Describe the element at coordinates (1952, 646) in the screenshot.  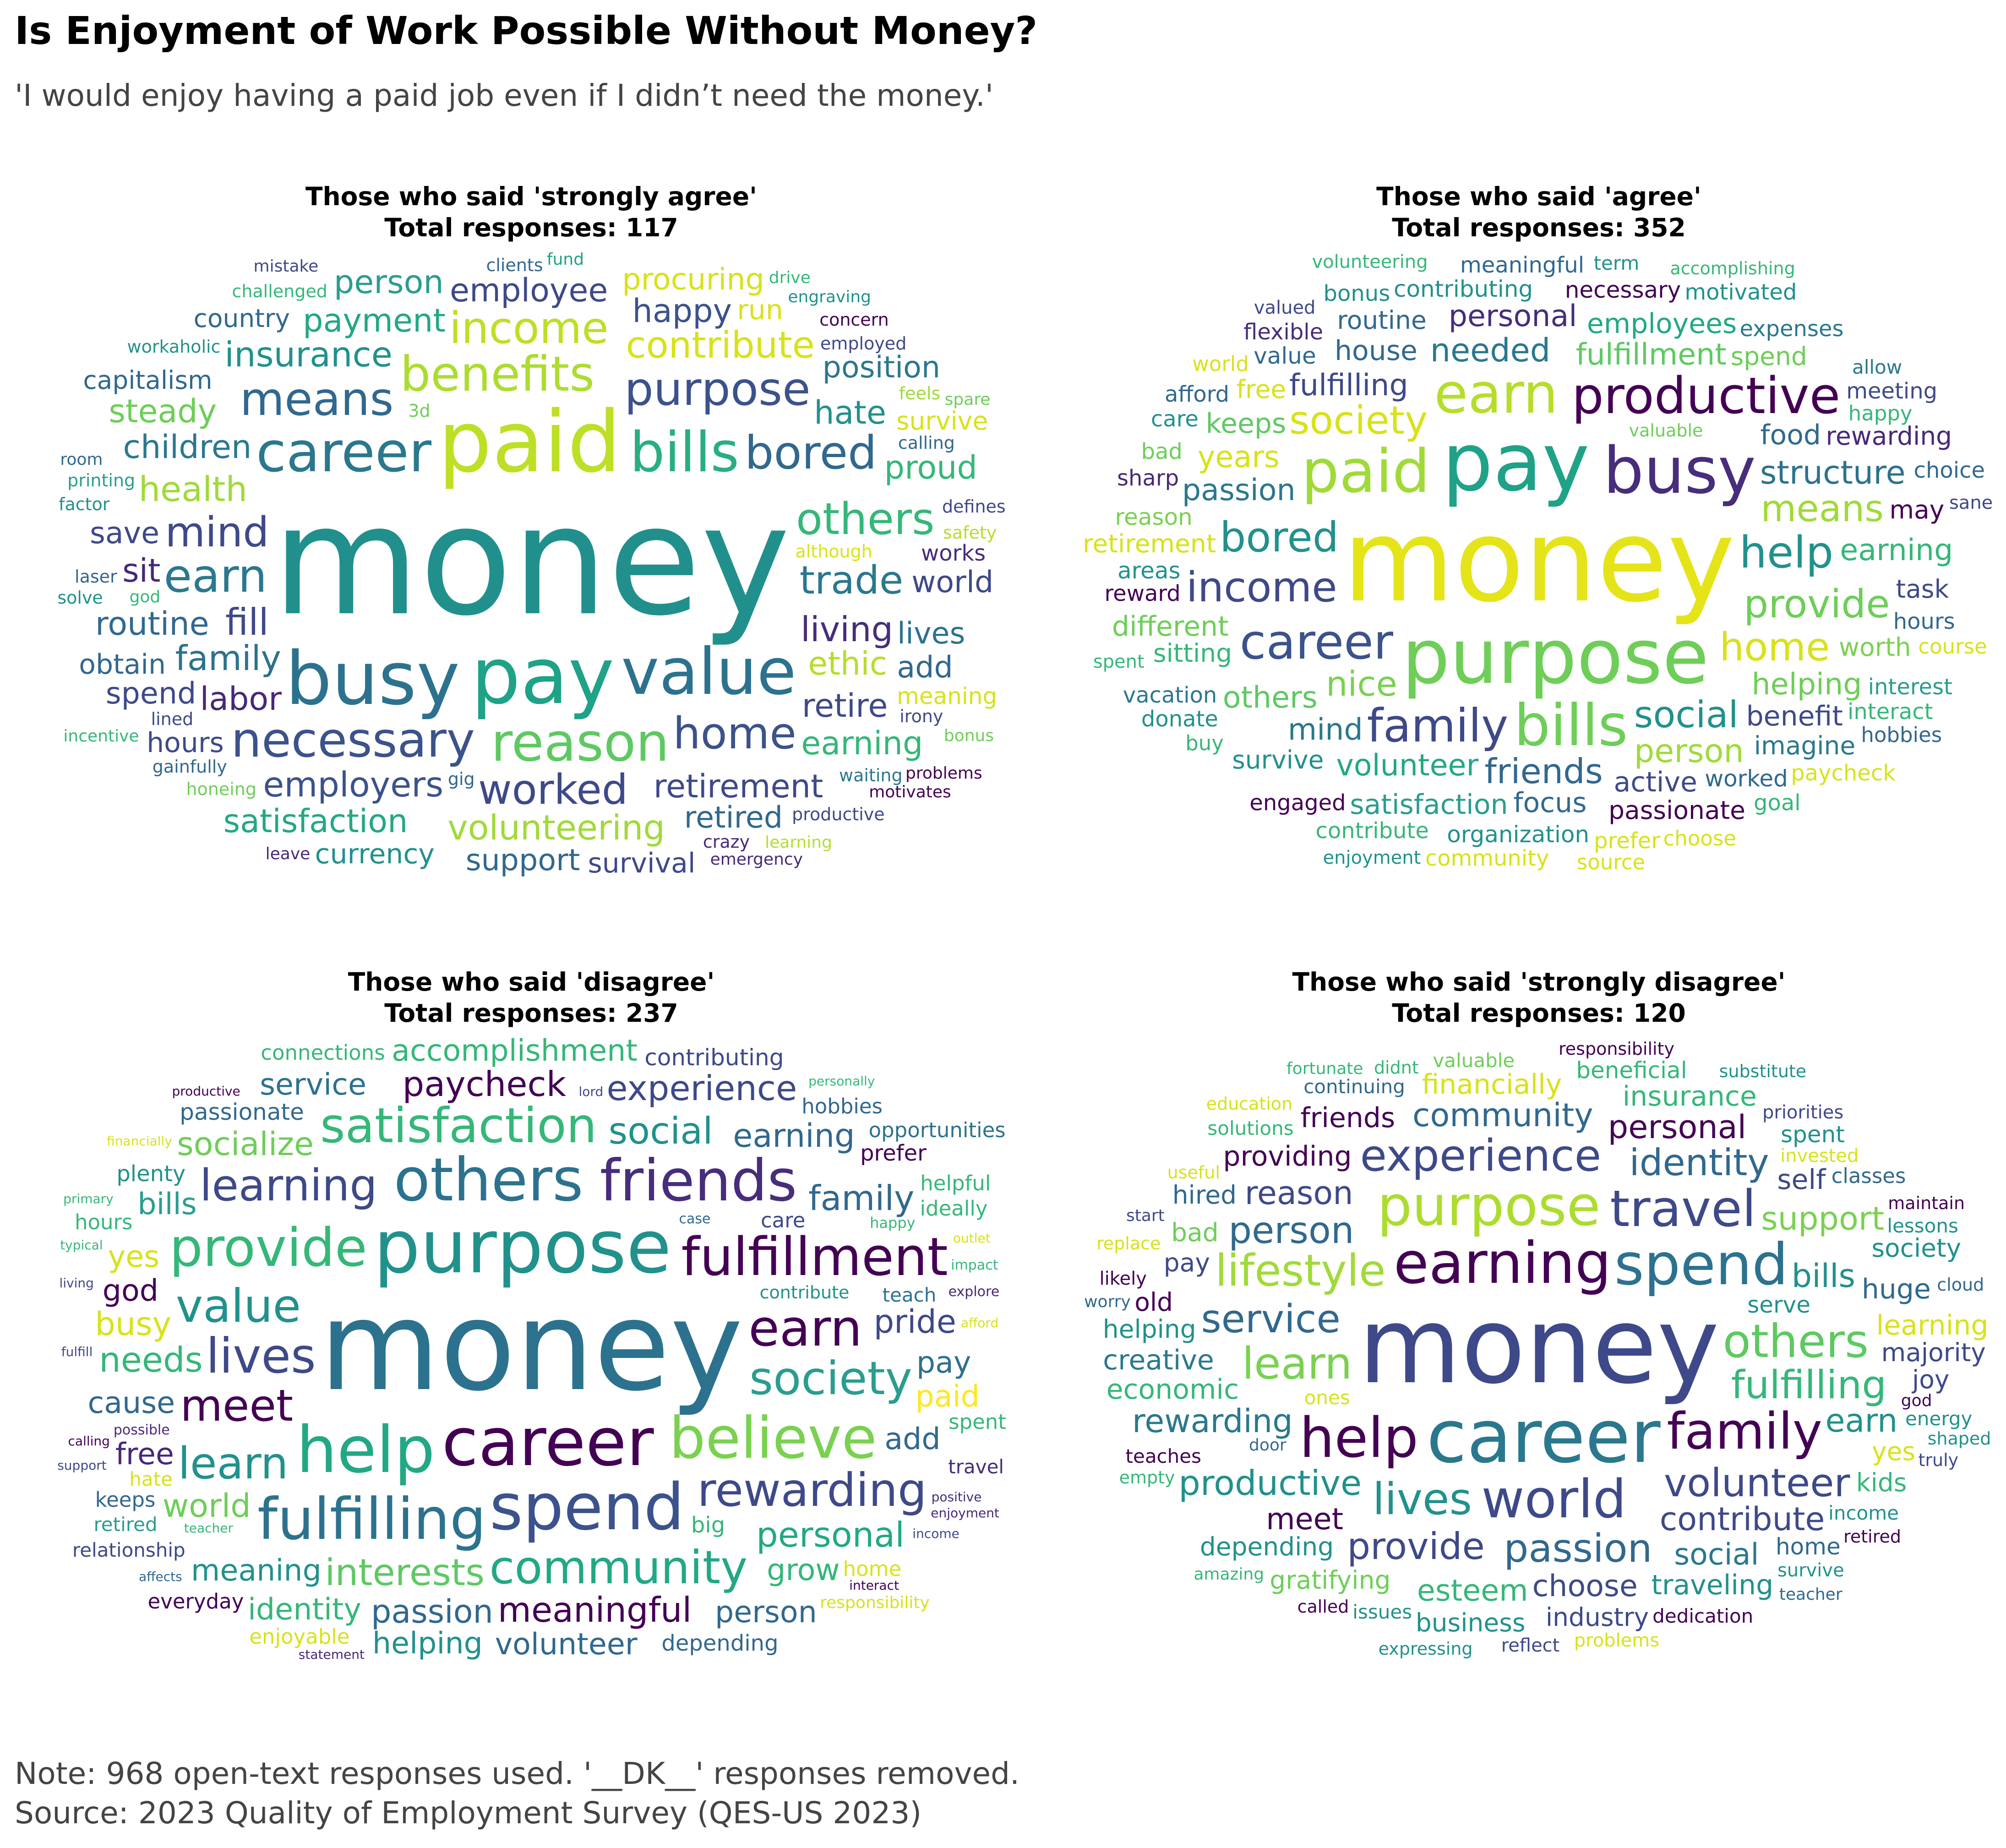
I see `cloud-word: course` at that location.